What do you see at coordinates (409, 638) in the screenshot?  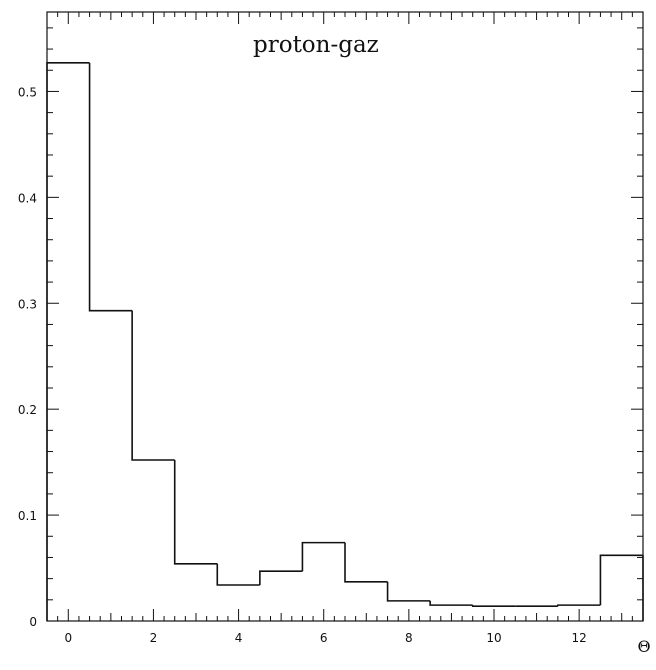 I see `x-tick-label: 8` at bounding box center [409, 638].